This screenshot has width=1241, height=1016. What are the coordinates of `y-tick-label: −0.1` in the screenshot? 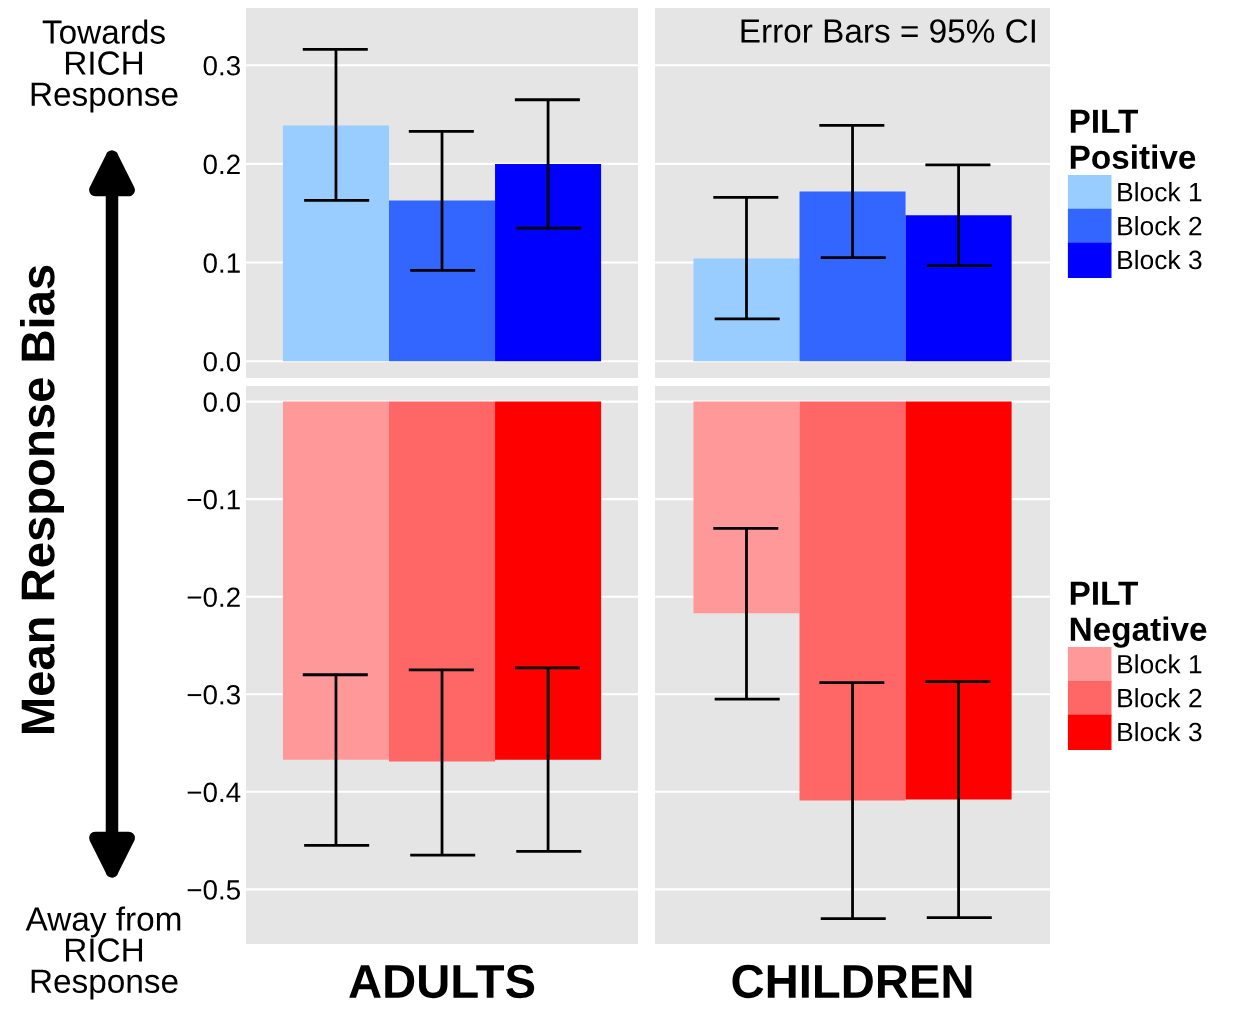 It's located at (213, 499).